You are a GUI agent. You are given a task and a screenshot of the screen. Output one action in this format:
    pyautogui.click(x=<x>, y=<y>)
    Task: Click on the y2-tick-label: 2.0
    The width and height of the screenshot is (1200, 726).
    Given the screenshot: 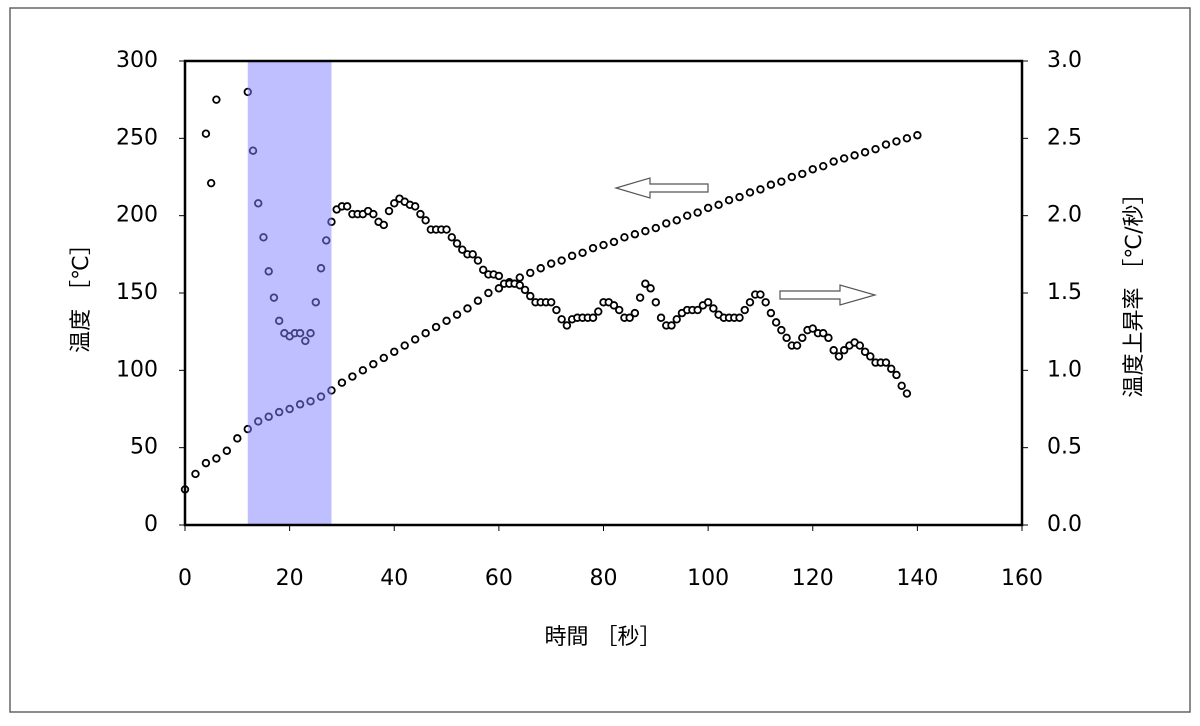 What is the action you would take?
    pyautogui.click(x=1064, y=215)
    